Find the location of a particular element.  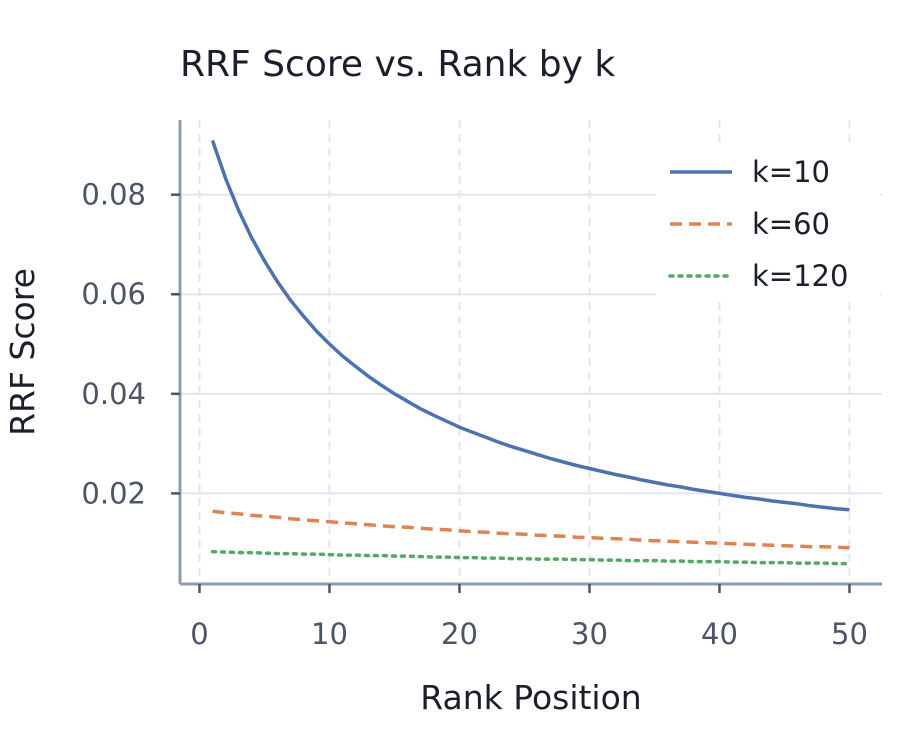

y-tick-label: 0.06 is located at coordinates (113, 294).